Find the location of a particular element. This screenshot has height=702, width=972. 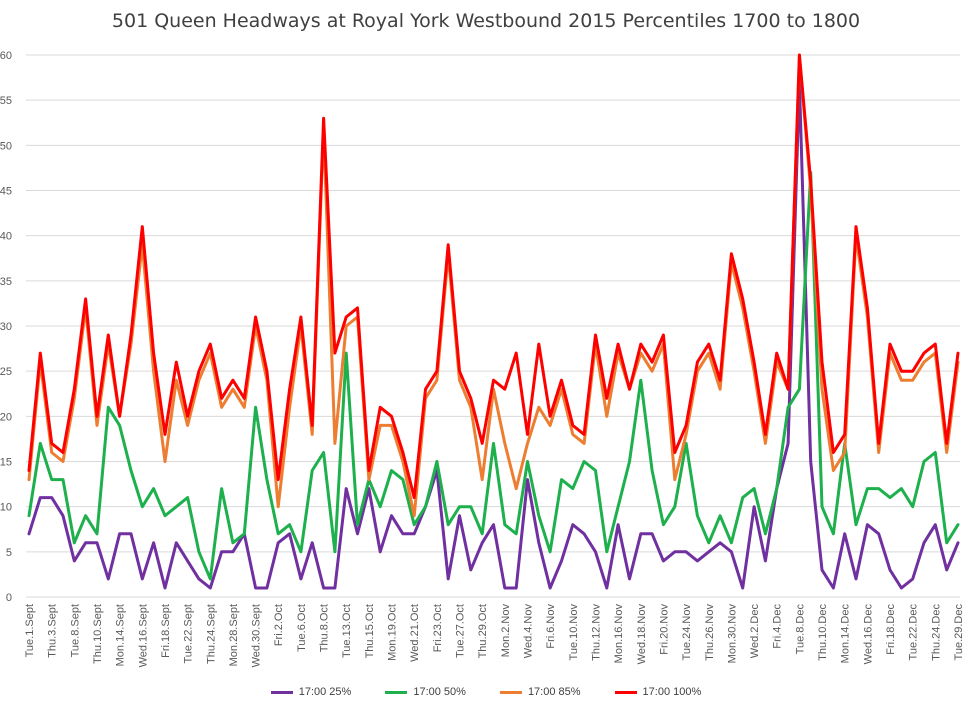

y-tick-label: 5 is located at coordinates (9, 553).